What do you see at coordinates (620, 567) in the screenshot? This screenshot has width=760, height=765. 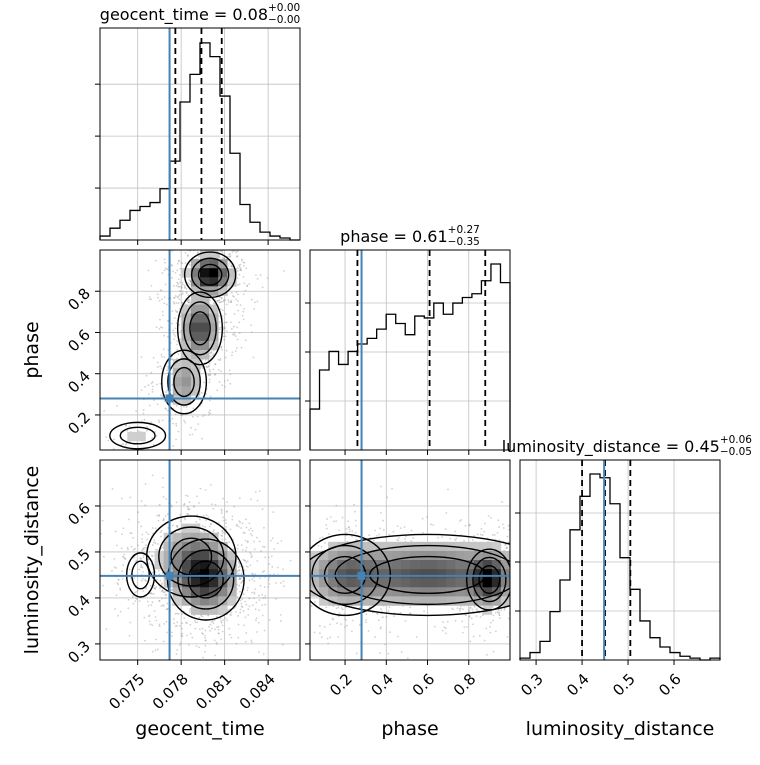 I see `histogram-luminosity_distance` at bounding box center [620, 567].